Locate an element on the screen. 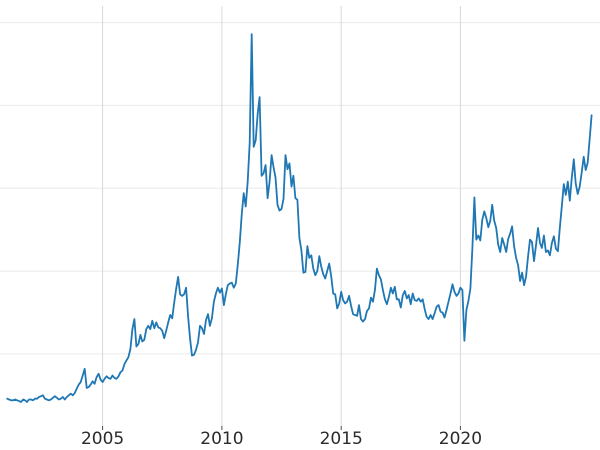 This screenshot has height=450, width=600. x-tick-label: 2005 is located at coordinates (102, 439).